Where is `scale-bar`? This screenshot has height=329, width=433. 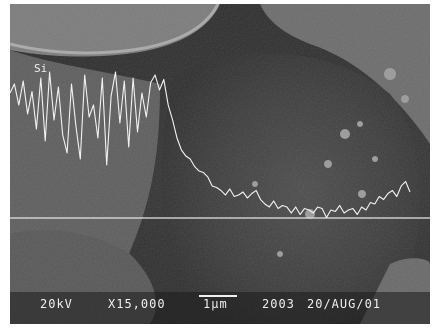
scale-bar is located at coordinates (218, 296).